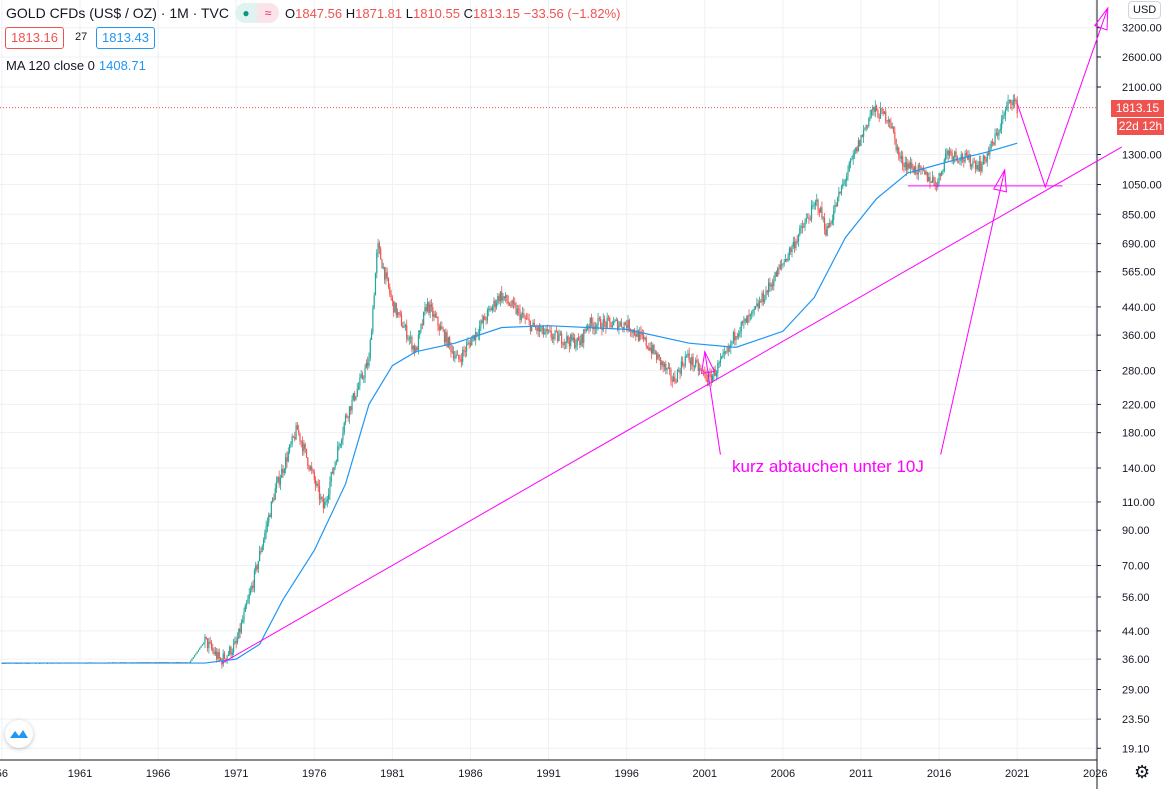 The image size is (1167, 789). I want to click on bar-countdown-label: 22d 12h, so click(1140, 126).